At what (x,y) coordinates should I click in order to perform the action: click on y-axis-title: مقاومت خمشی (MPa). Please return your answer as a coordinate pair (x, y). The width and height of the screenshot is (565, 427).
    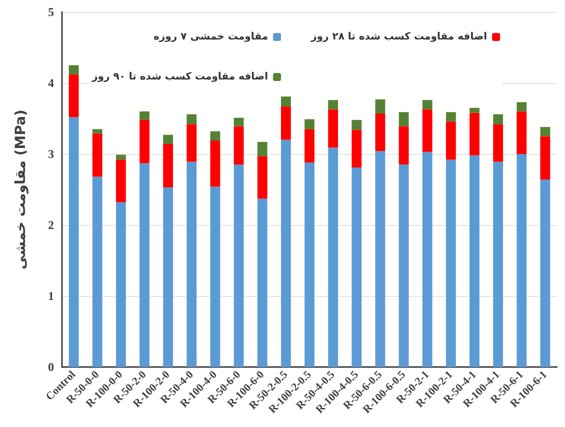
    Looking at the image, I should click on (21, 190).